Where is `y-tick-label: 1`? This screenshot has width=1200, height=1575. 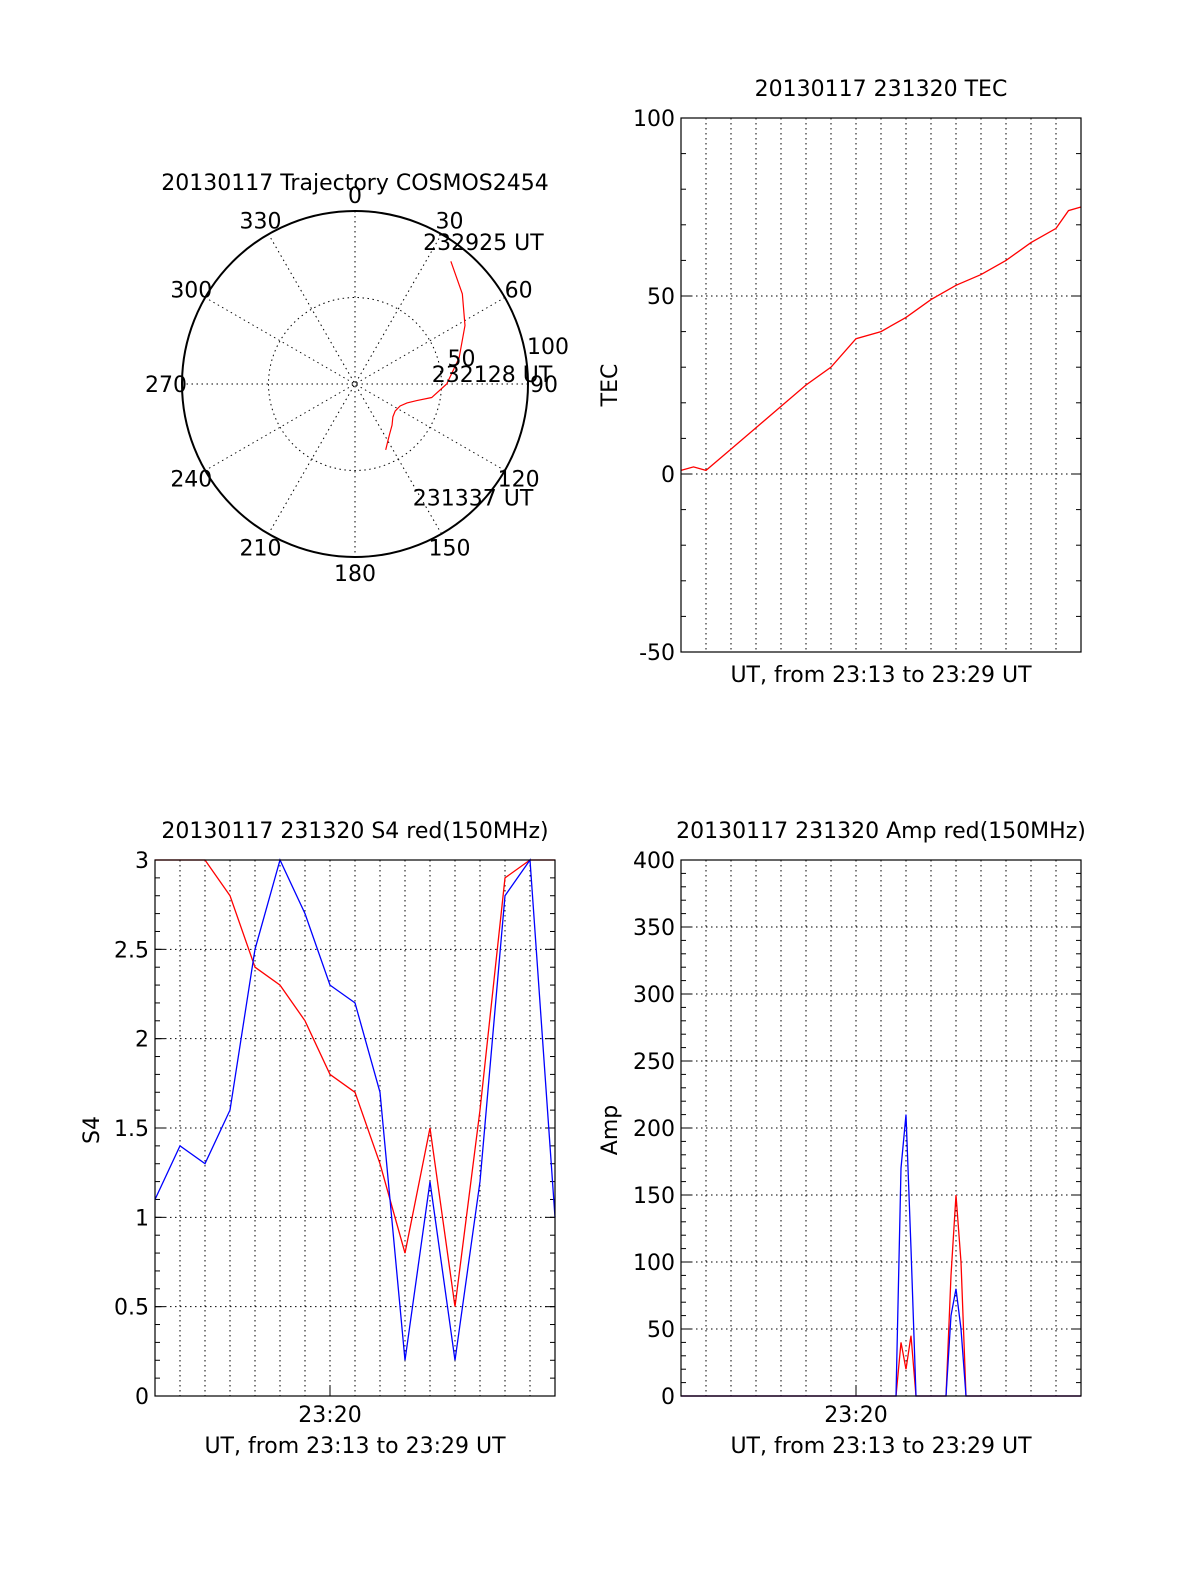
y-tick-label: 1 is located at coordinates (142, 1218).